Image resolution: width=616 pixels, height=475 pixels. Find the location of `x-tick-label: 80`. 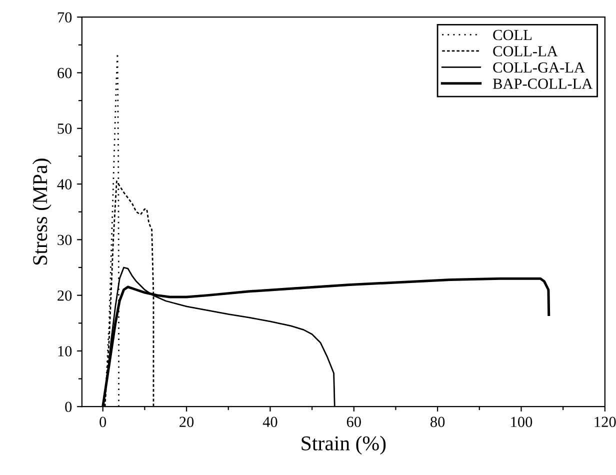

x-tick-label: 80 is located at coordinates (437, 422).